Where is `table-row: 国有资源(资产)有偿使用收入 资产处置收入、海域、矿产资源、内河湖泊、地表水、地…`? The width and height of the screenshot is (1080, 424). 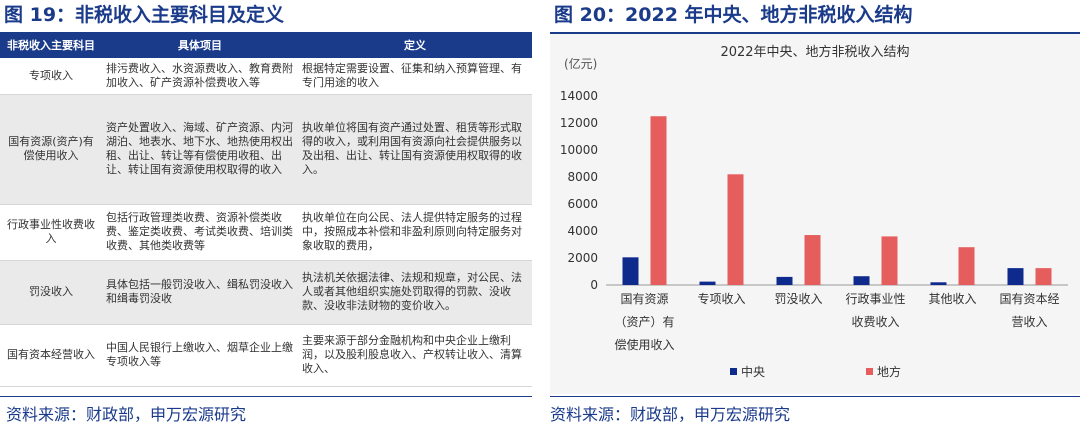 table-row: 国有资源(资产)有偿使用收入 资产处置收入、海域、矿产资源、内河湖泊、地表水、地… is located at coordinates (266, 149).